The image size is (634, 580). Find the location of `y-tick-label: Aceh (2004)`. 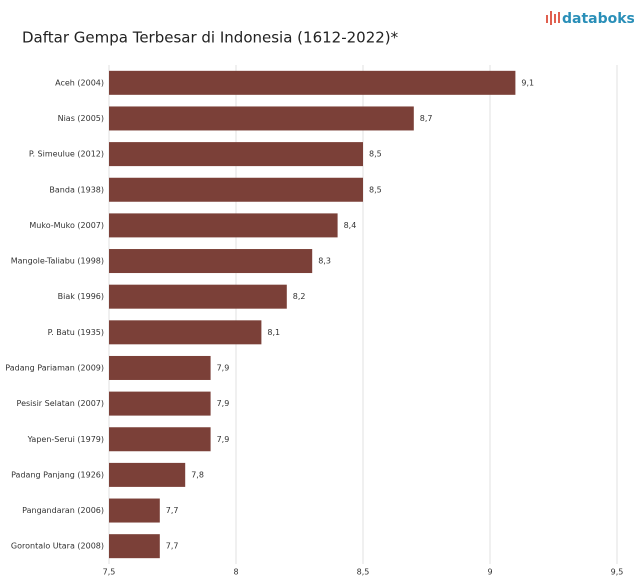

y-tick-label: Aceh (2004) is located at coordinates (79, 82).